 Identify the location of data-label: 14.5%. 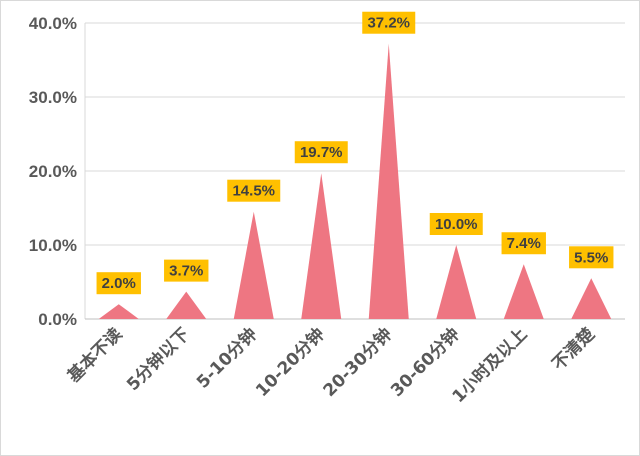
(253, 191).